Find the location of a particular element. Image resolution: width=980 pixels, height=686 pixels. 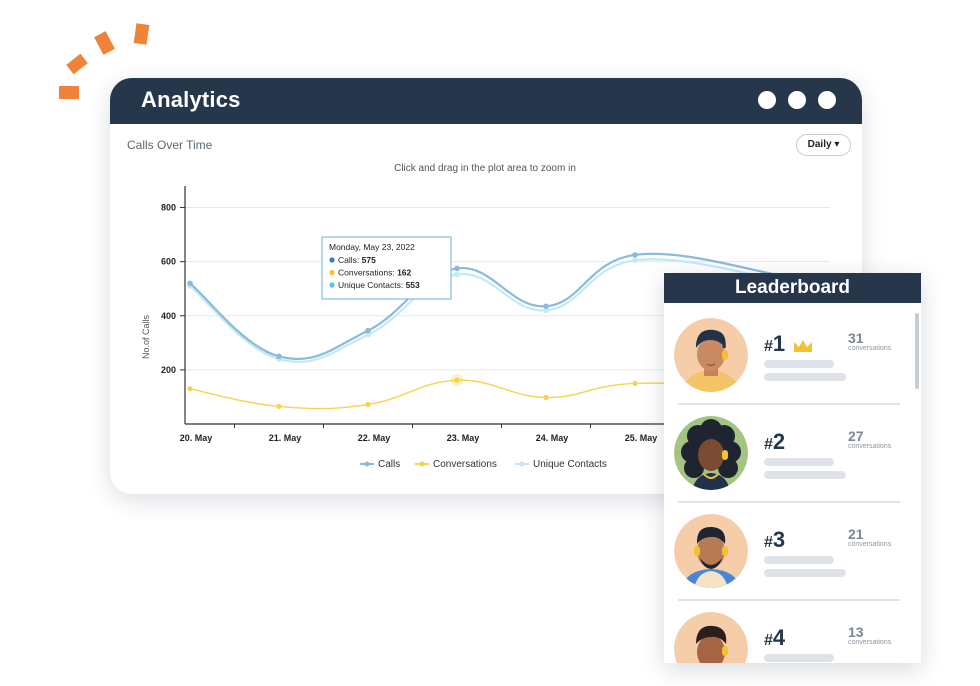

rank-label: #1 is located at coordinates (775, 343).